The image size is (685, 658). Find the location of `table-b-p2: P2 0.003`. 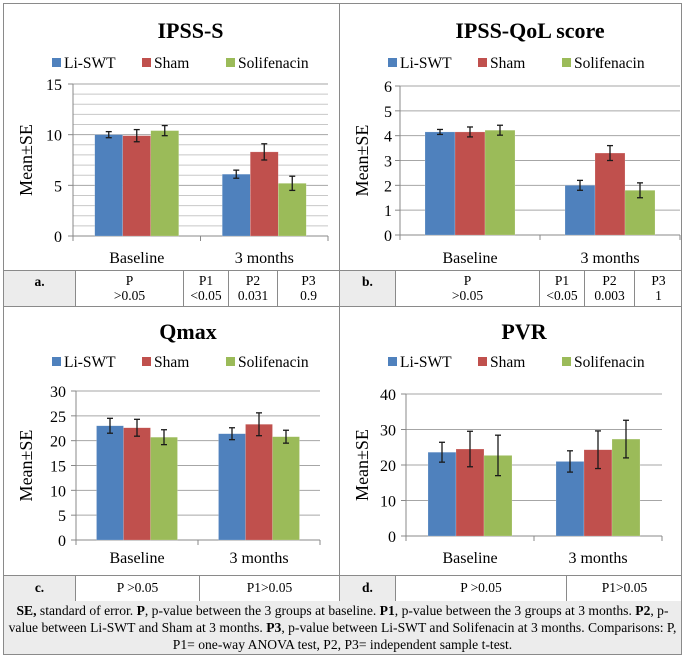

table-b-p2: P2 0.003 is located at coordinates (610, 288).